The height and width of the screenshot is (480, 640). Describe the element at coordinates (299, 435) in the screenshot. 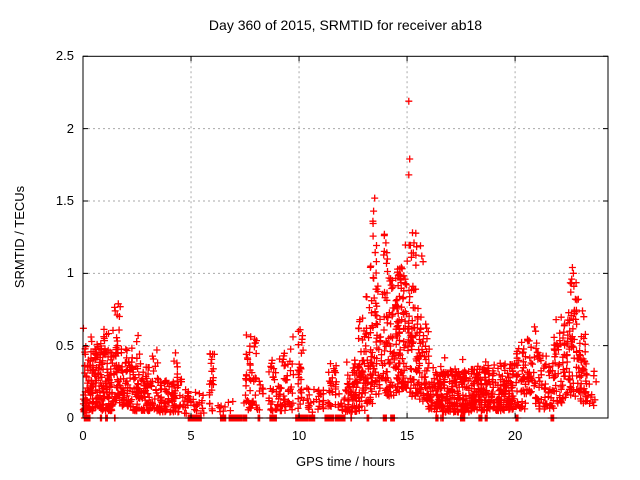

I see `x-tick-label: 10` at that location.